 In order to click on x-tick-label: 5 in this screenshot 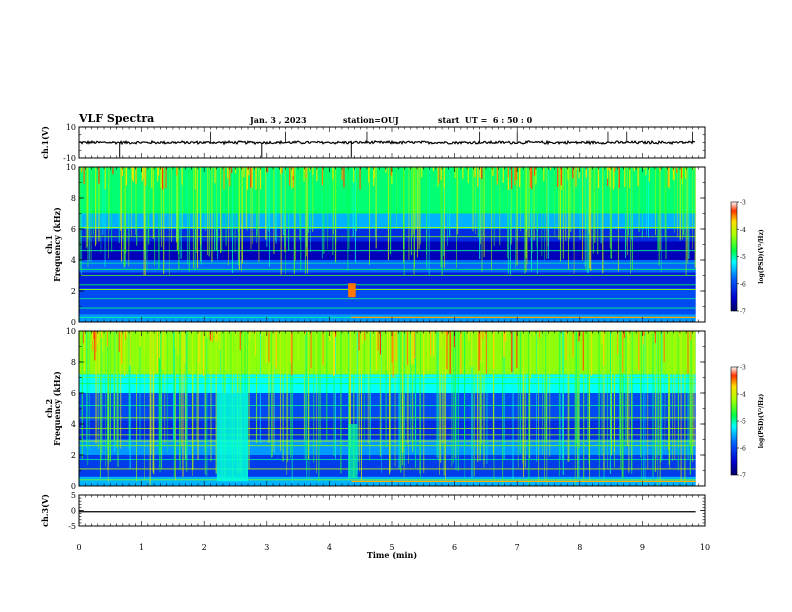, I will do `click(391, 547)`.